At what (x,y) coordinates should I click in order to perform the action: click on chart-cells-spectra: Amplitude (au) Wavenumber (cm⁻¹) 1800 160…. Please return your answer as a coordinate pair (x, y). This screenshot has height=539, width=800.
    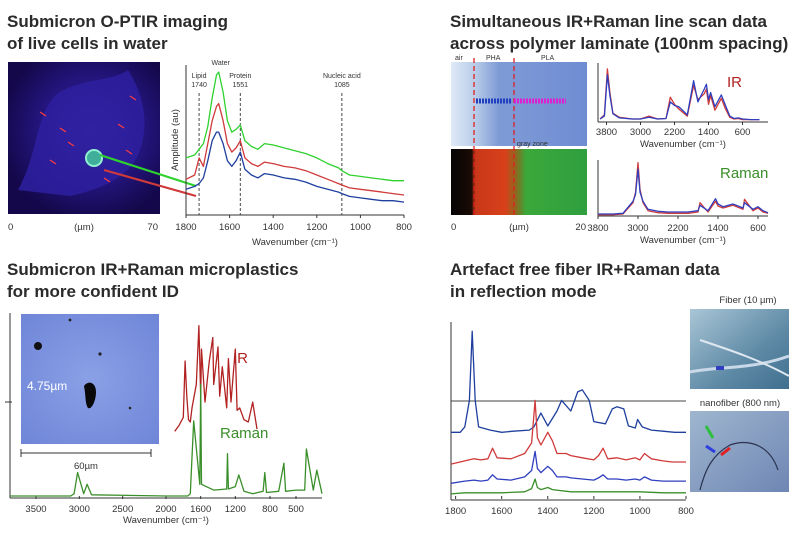
    Looking at the image, I should click on (291, 154).